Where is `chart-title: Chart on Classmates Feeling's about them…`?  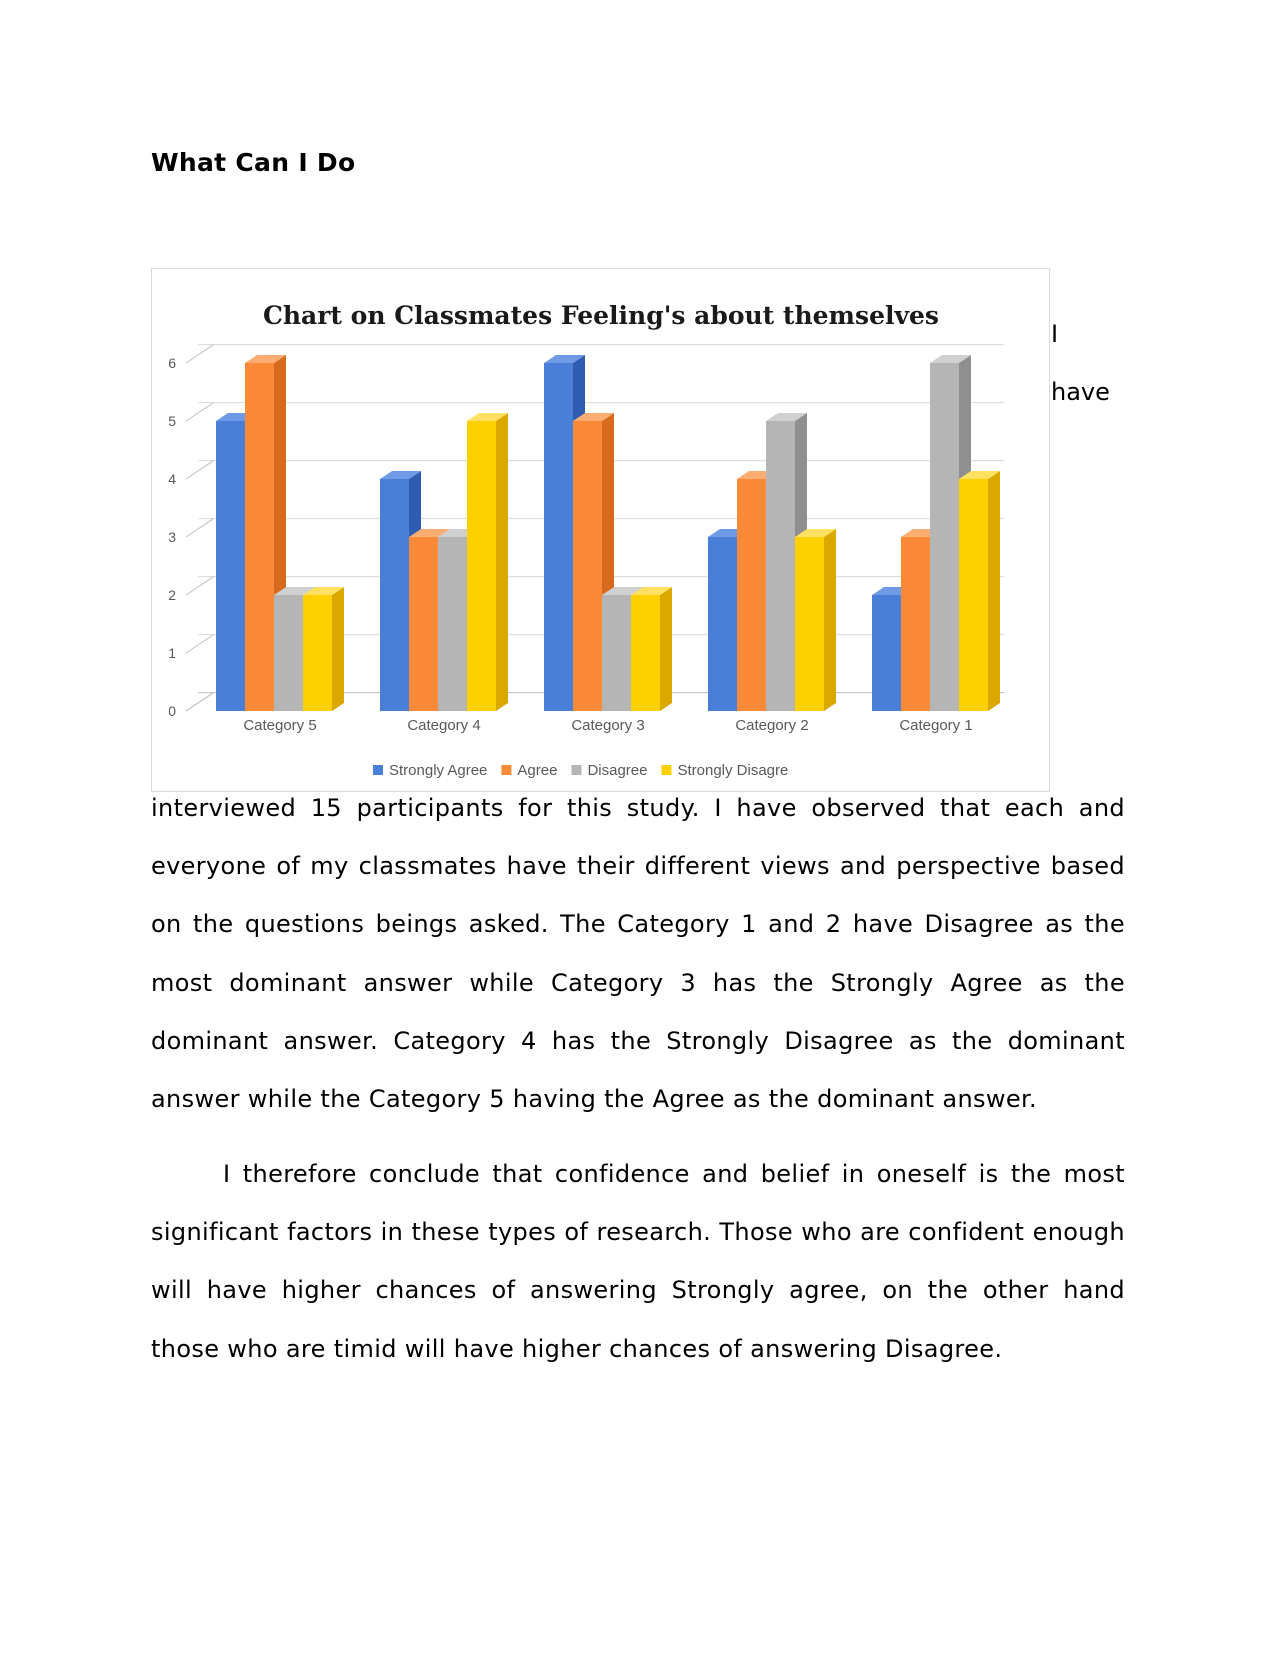 chart-title: Chart on Classmates Feeling's about them… is located at coordinates (601, 315).